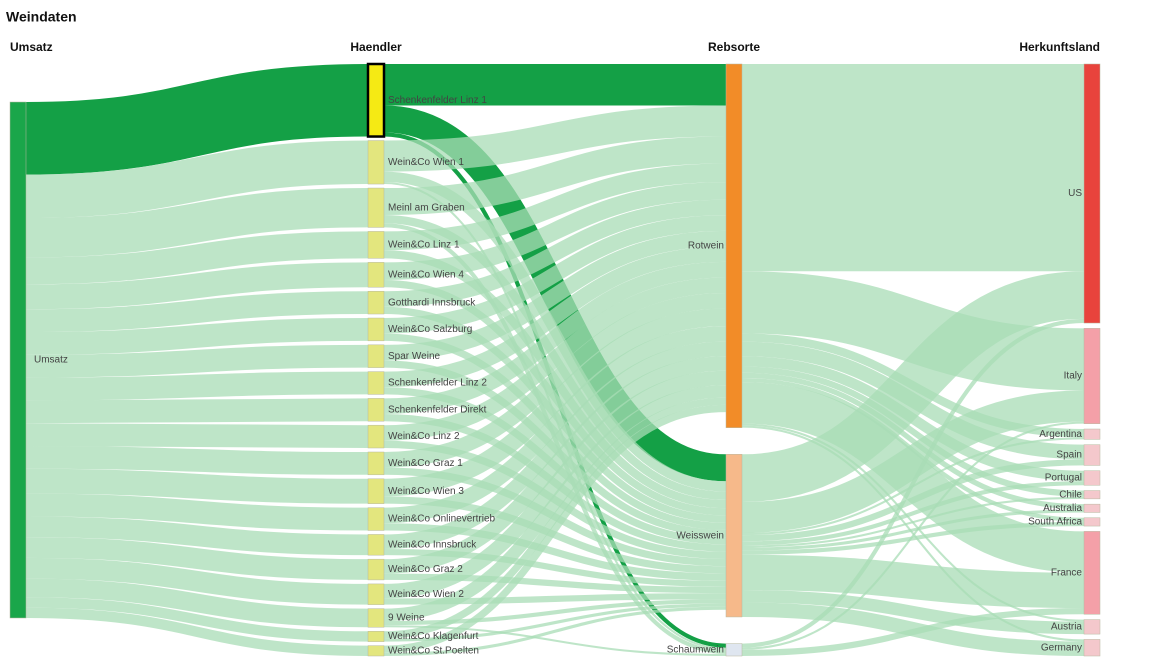  I want to click on node-label: Italy, so click(1073, 376).